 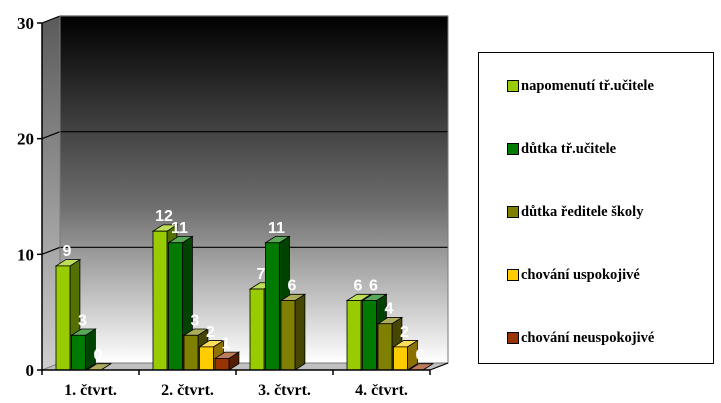 What do you see at coordinates (51, 193) in the screenshot?
I see `side-wall` at bounding box center [51, 193].